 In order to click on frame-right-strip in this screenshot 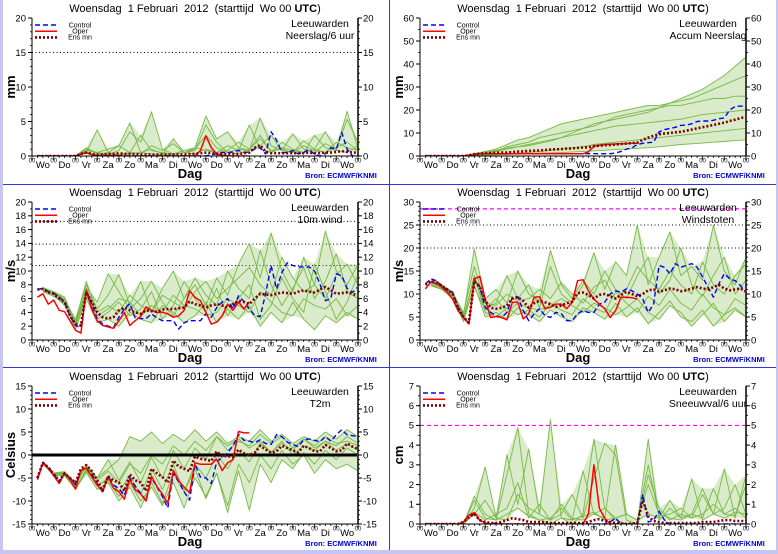, I will do `click(777, 277)`.